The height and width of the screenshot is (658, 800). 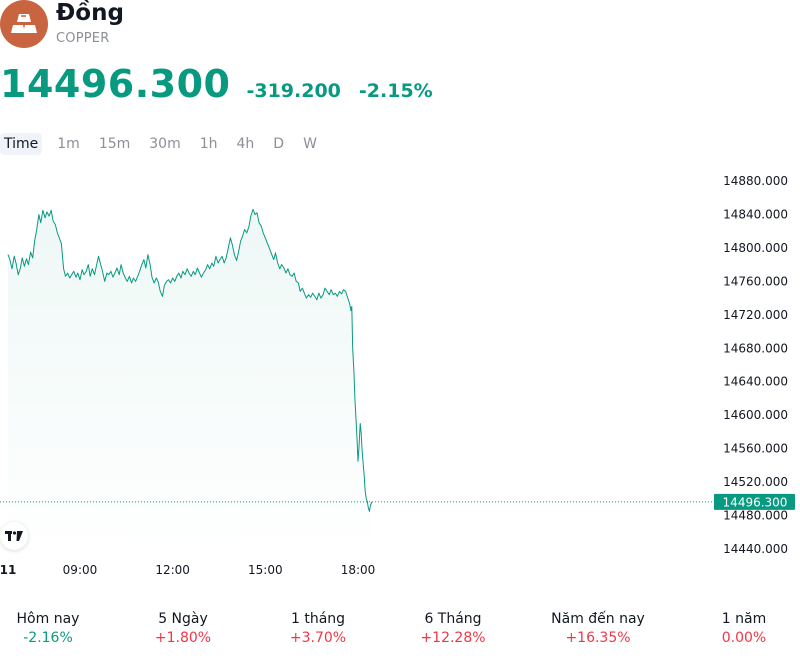 I want to click on y-tick-label: 14480.000, so click(x=755, y=516).